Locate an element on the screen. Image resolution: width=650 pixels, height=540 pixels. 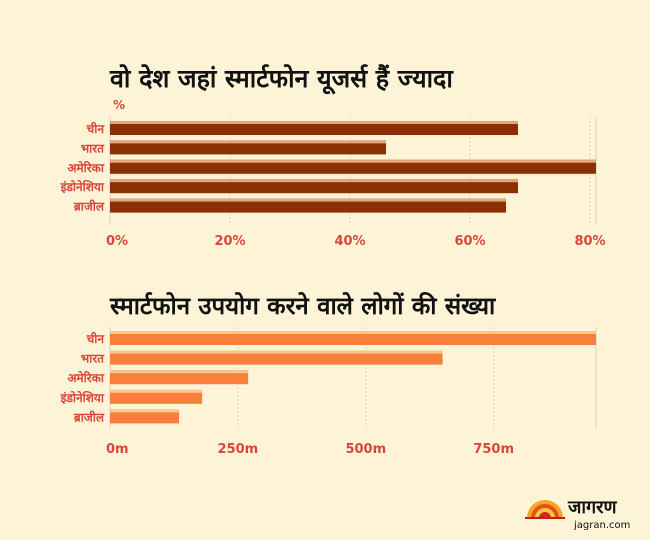
tick-label: 0% is located at coordinates (117, 241).